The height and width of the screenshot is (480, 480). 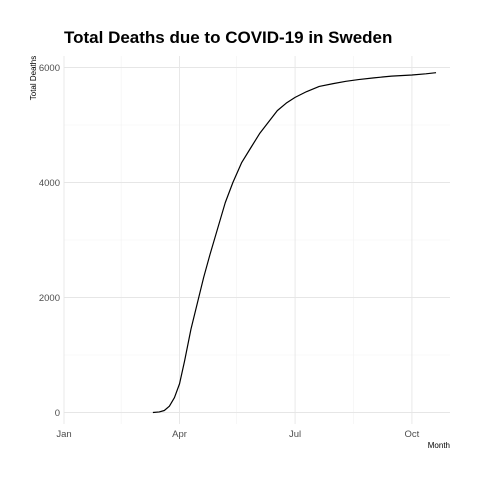 What do you see at coordinates (63, 434) in the screenshot?
I see `x-tick-label: Jan` at bounding box center [63, 434].